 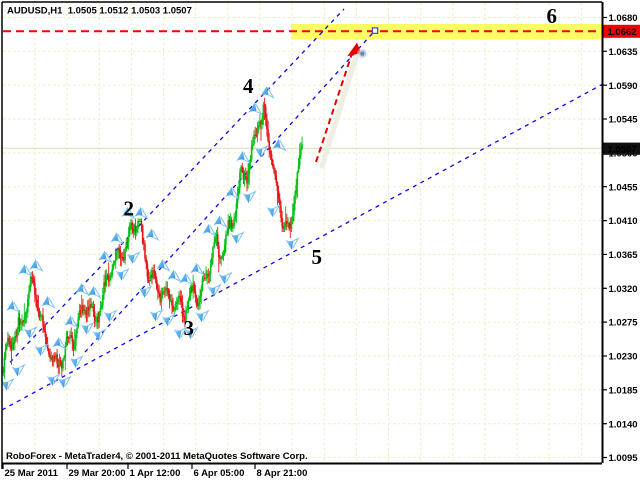 I want to click on svg-text: 1.0590, so click(x=623, y=86).